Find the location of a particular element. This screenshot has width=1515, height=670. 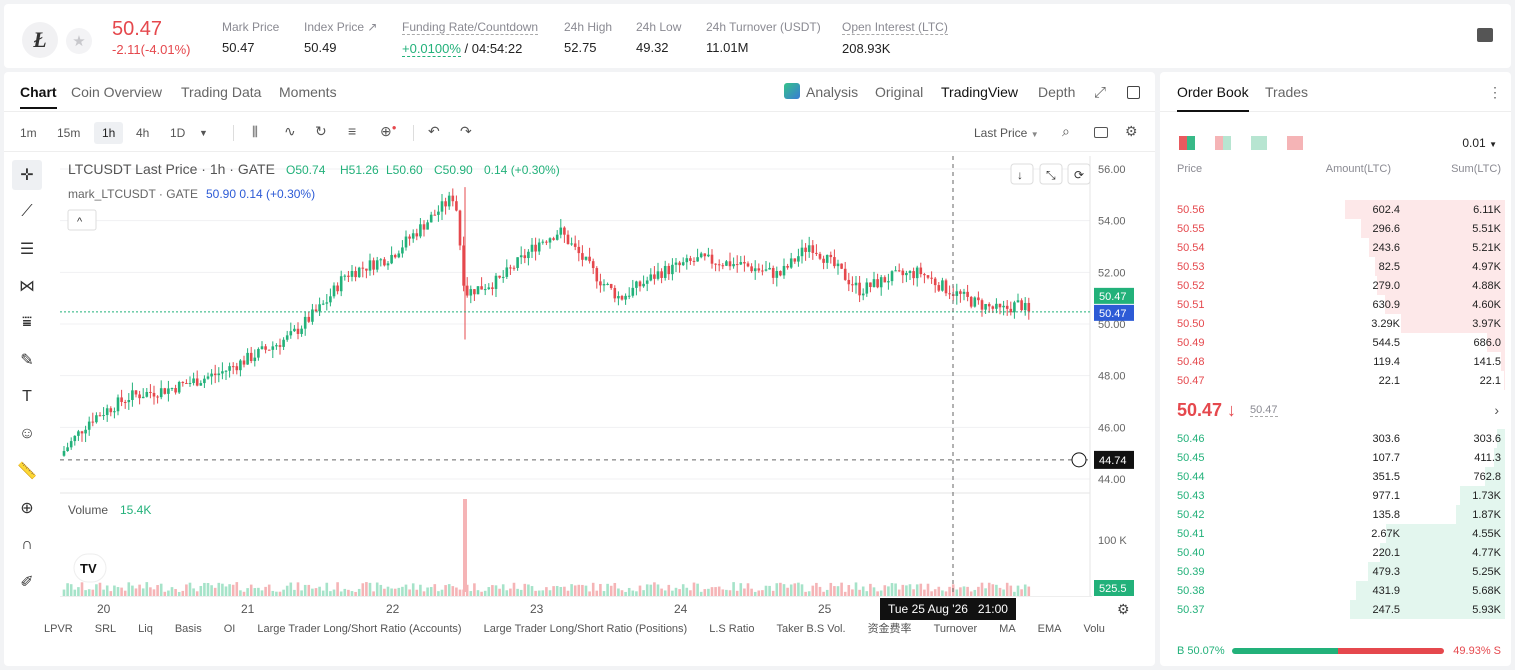

tab-chart: Chart is located at coordinates (38, 96).